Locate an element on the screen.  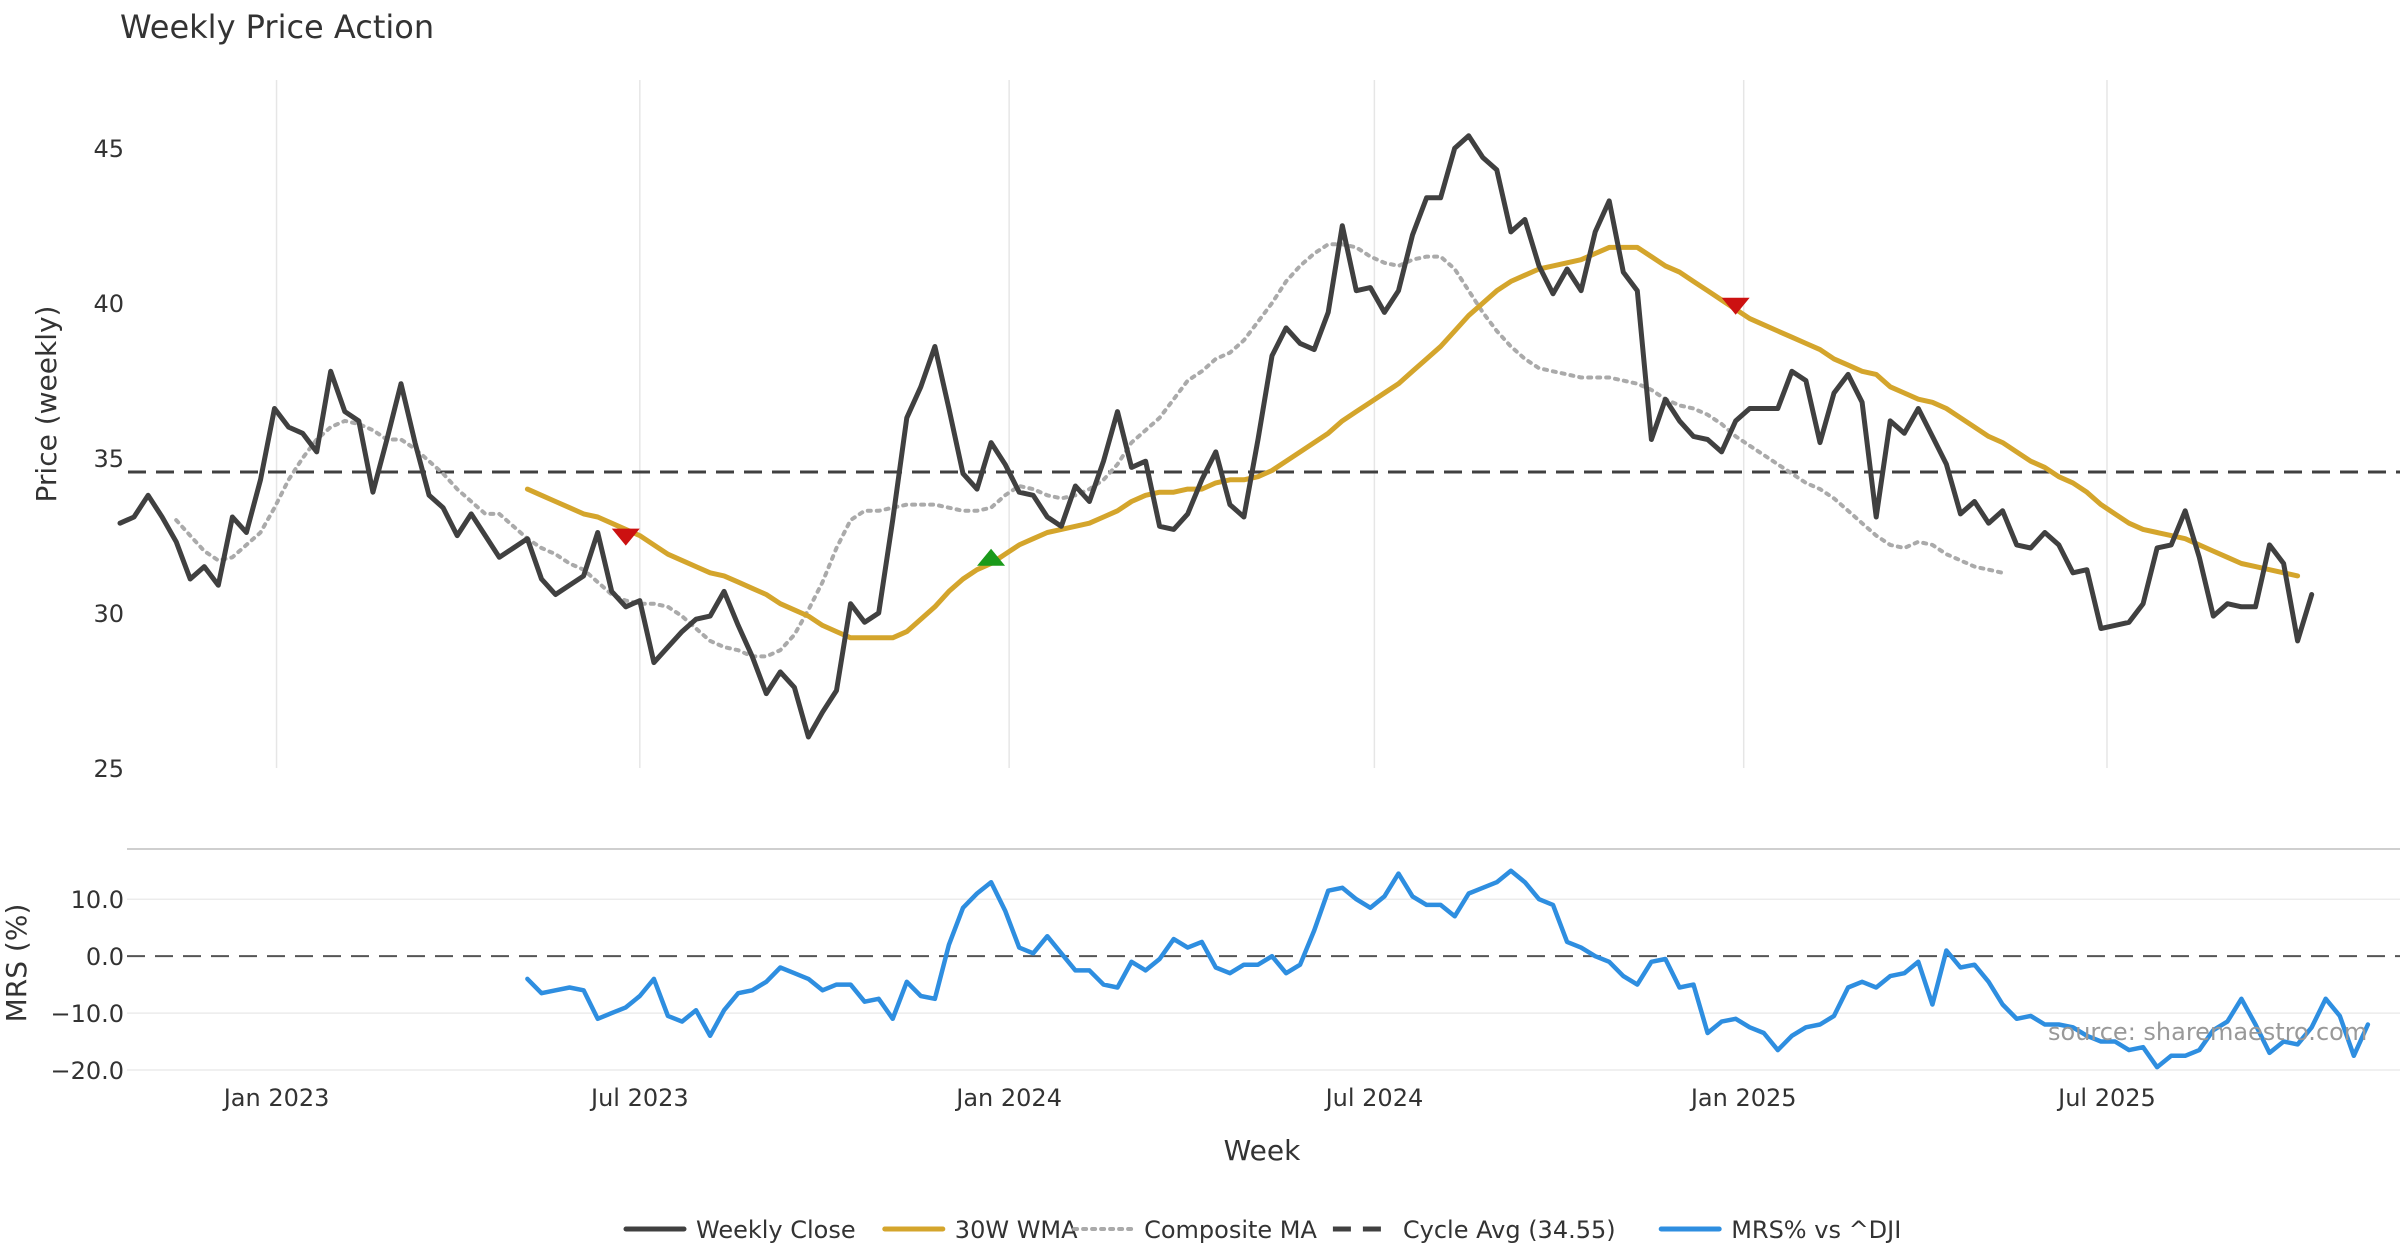
legend-item: Composite MA is located at coordinates (1195, 1230).